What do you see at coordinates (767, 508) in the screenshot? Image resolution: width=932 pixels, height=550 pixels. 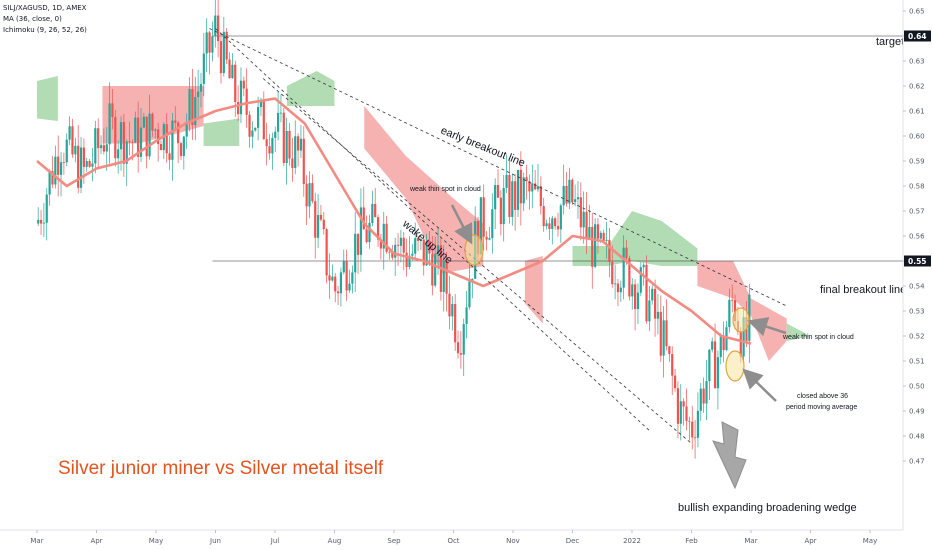 I see `wedge-label: bullish expanding broadening wedge` at bounding box center [767, 508].